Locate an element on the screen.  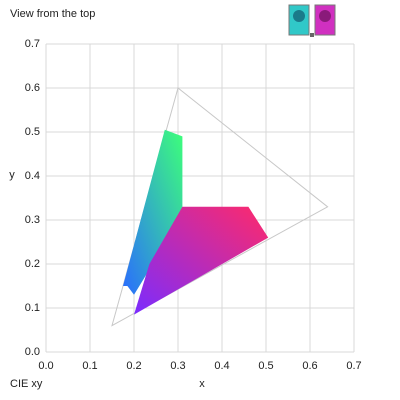
x-tick-label: 0.5 is located at coordinates (265, 366).